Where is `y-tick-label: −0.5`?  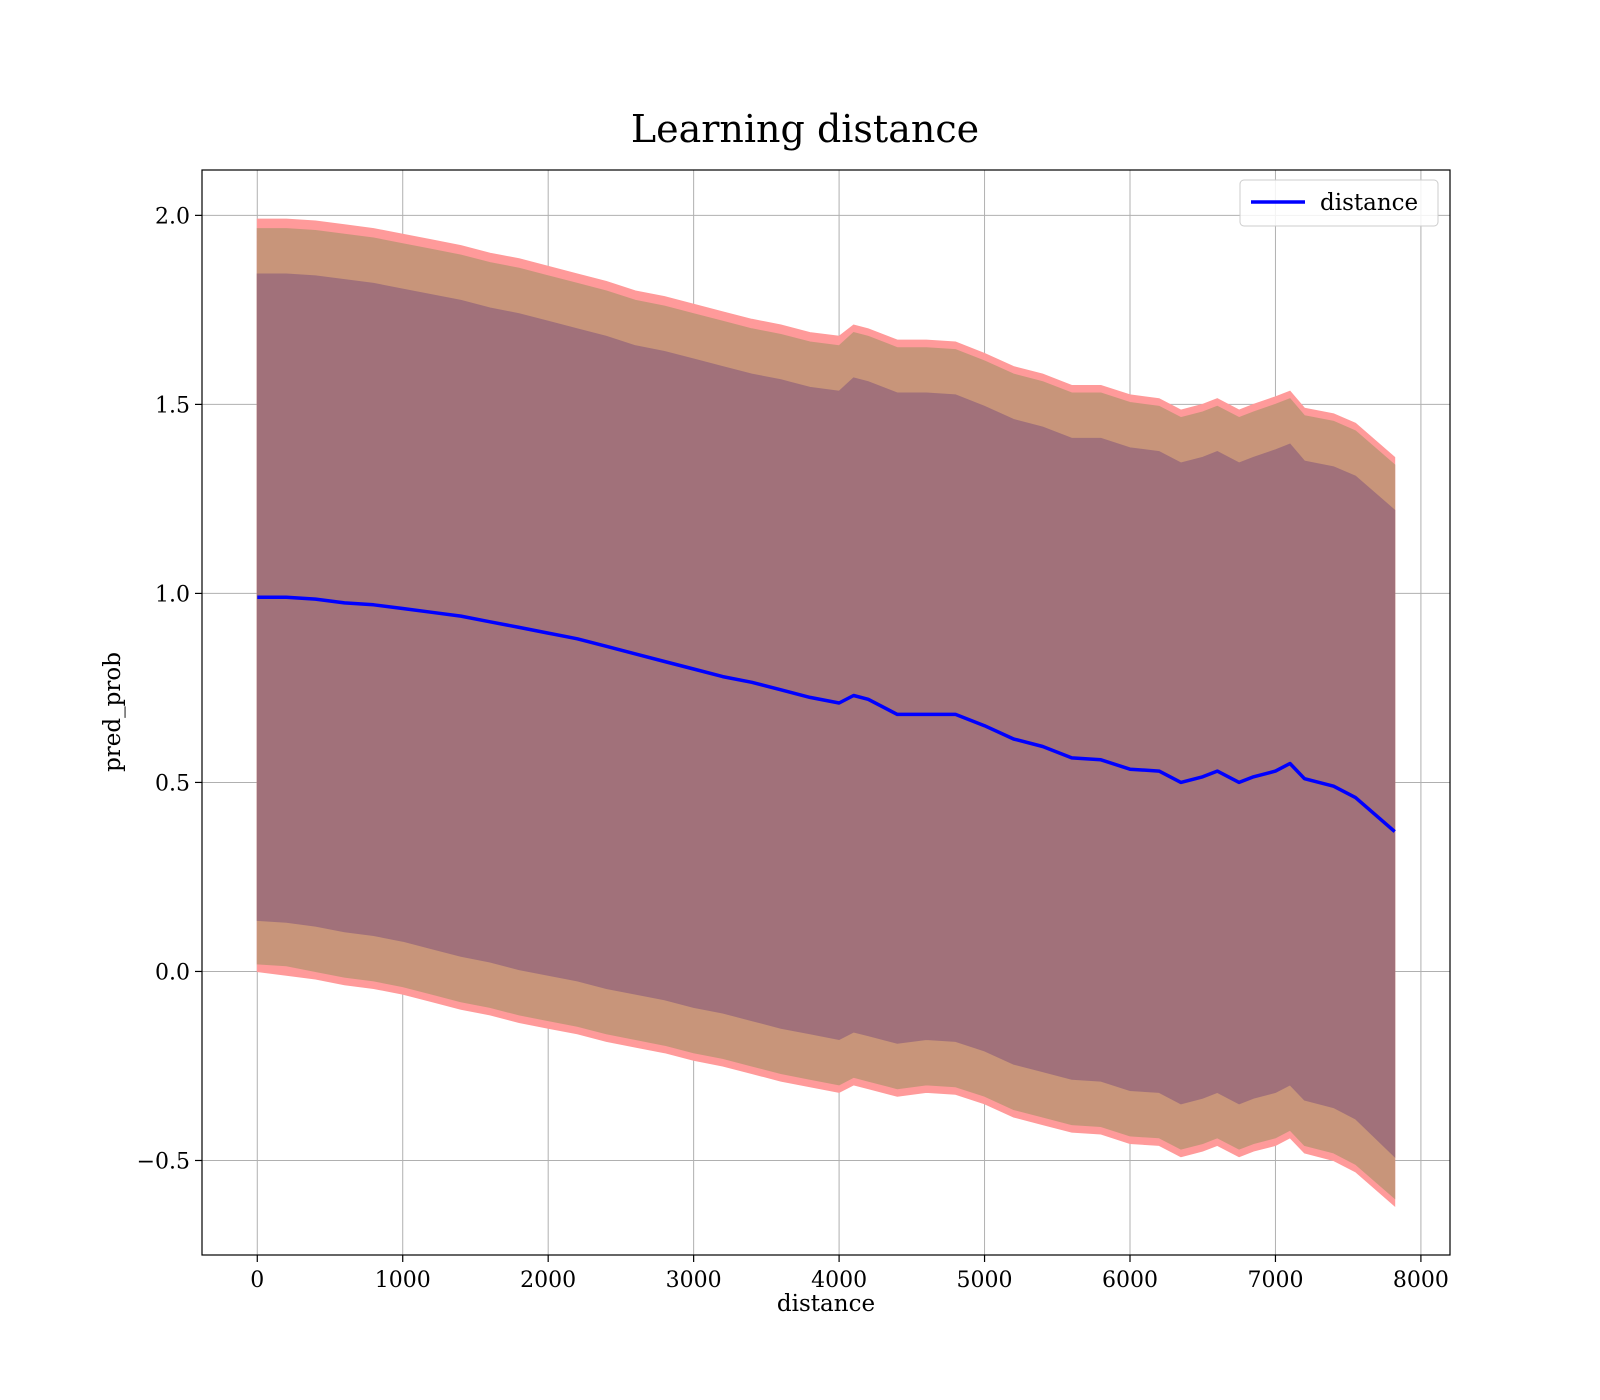 y-tick-label: −0.5 is located at coordinates (163, 1161).